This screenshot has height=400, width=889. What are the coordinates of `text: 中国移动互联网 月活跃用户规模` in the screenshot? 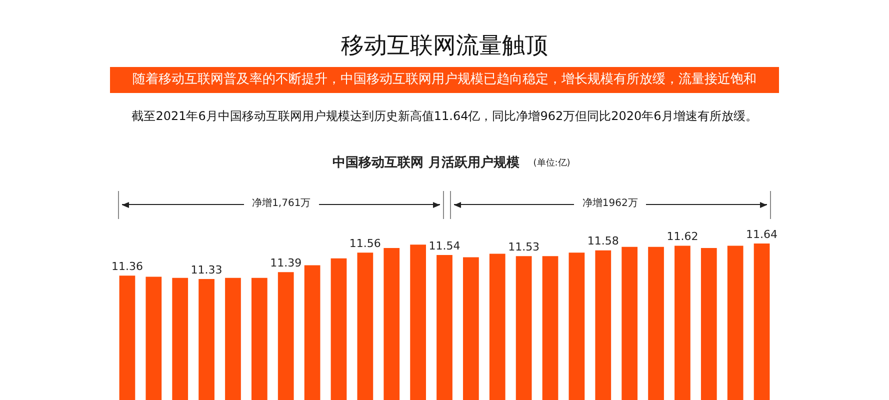 It's located at (426, 162).